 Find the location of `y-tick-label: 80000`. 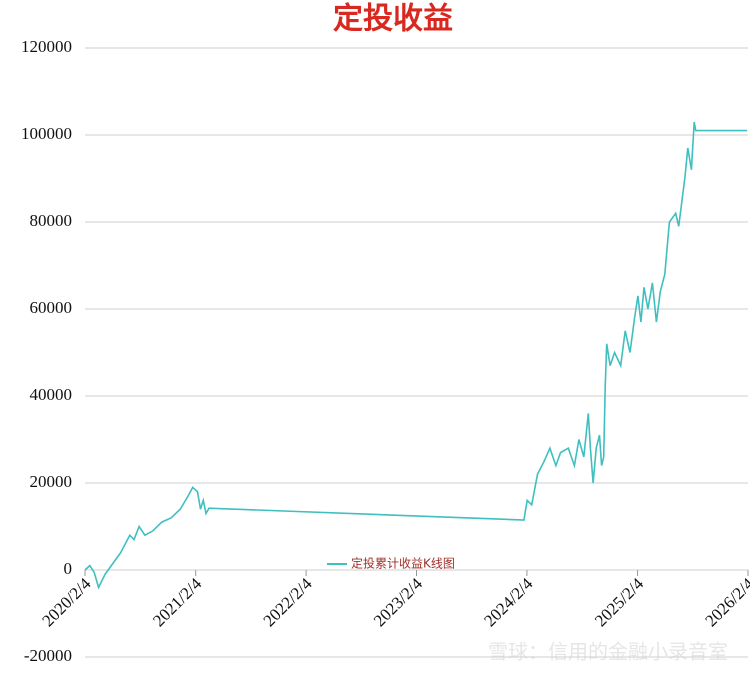

y-tick-label: 80000 is located at coordinates (51, 220).